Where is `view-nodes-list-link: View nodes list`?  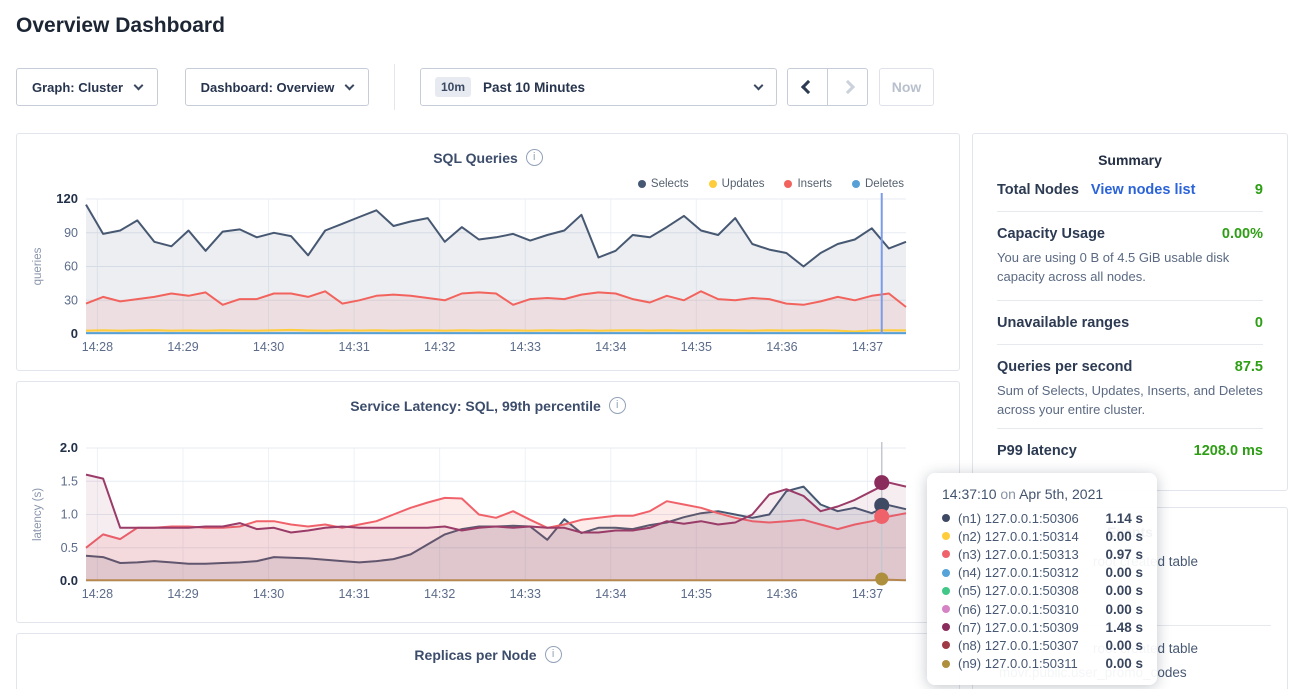 view-nodes-list-link: View nodes list is located at coordinates (1143, 190).